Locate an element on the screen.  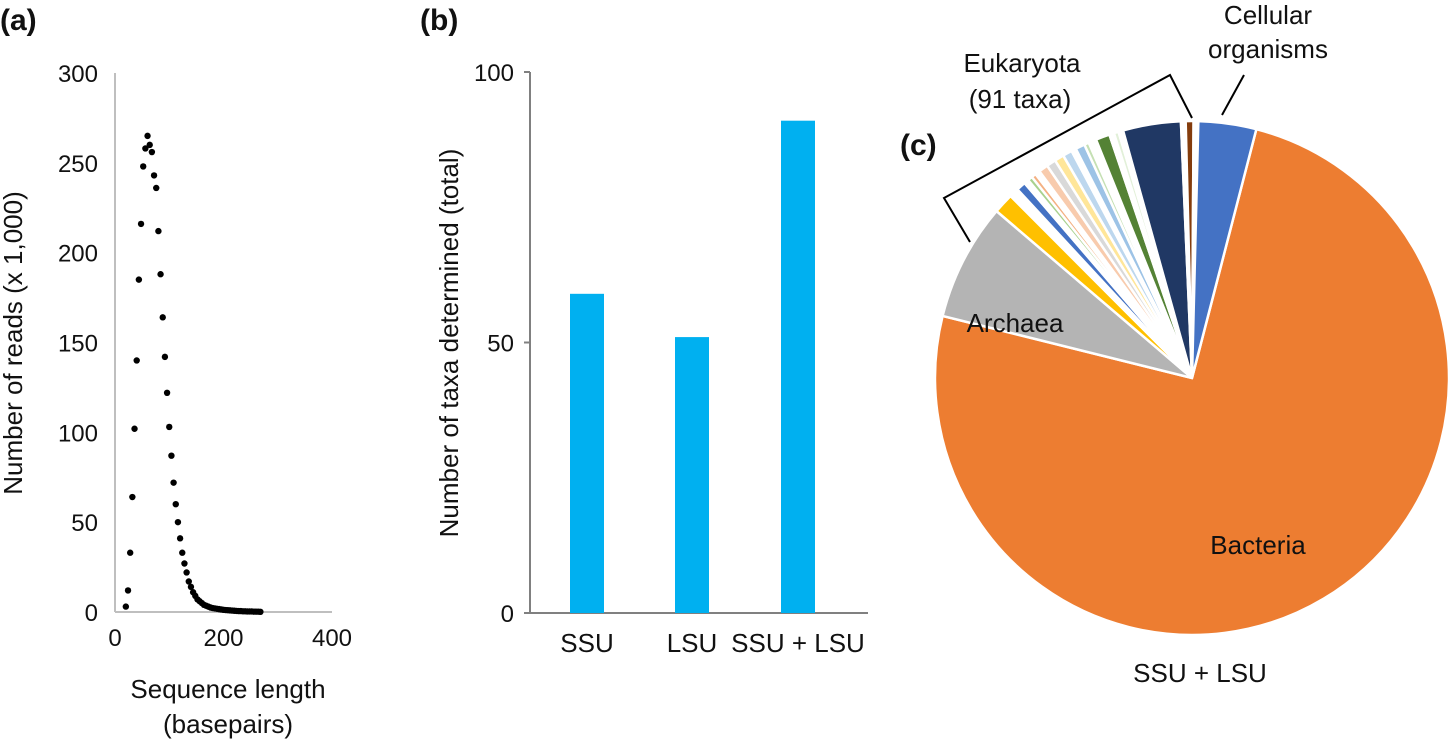
scatter-y-label: Number of reads (x 1,000) is located at coordinates (14, 342).